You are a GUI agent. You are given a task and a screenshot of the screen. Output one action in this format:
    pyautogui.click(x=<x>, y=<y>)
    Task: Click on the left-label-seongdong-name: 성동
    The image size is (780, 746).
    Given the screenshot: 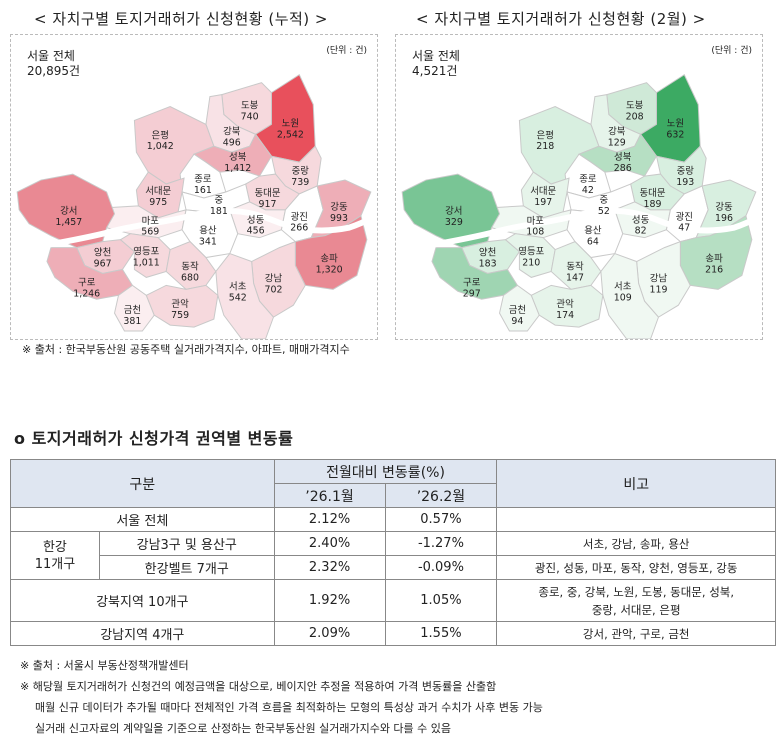 What is the action you would take?
    pyautogui.click(x=256, y=220)
    